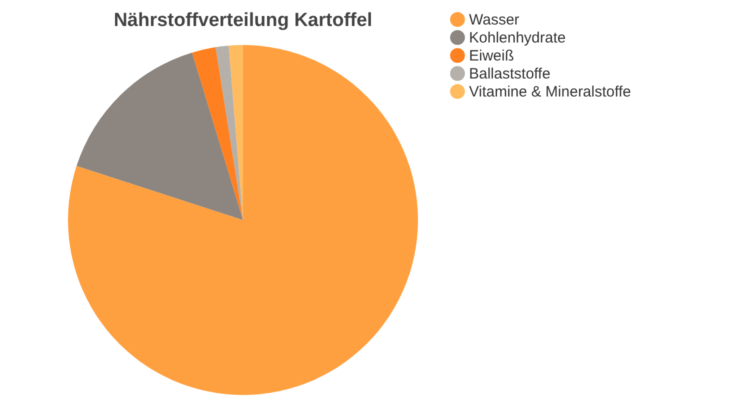  Describe the element at coordinates (494, 20) in the screenshot. I see `legend-label: Wasser` at that location.